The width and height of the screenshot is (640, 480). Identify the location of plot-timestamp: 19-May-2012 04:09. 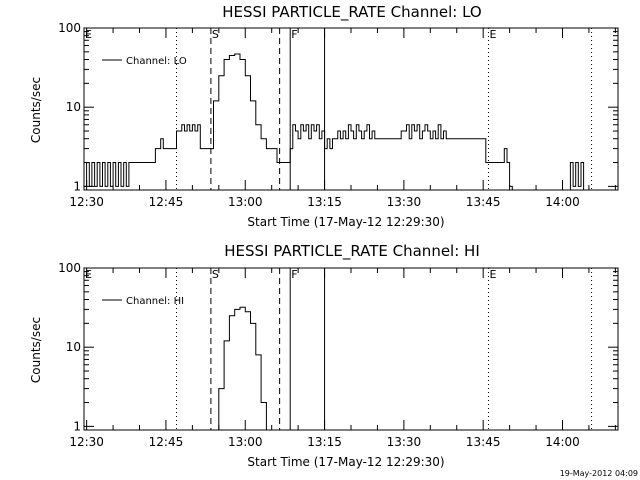
(599, 473).